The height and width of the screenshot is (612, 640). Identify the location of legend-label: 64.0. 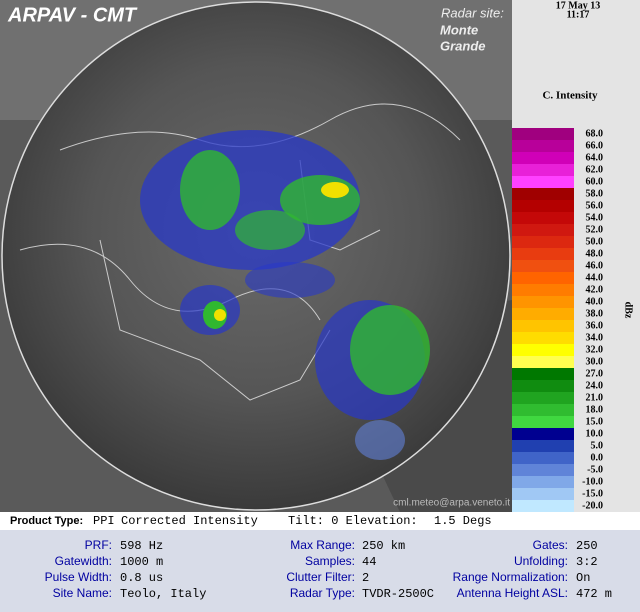
(595, 157).